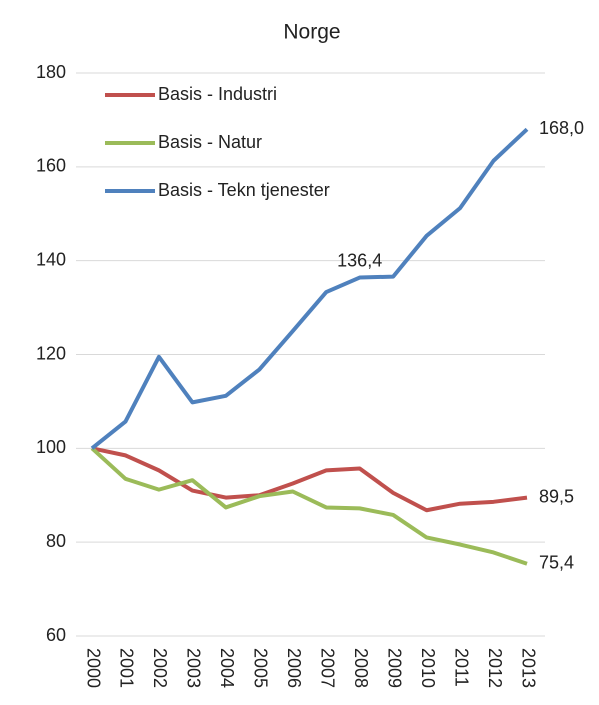 This screenshot has width=599, height=705. What do you see at coordinates (93, 668) in the screenshot?
I see `x-tick-label: 2000` at bounding box center [93, 668].